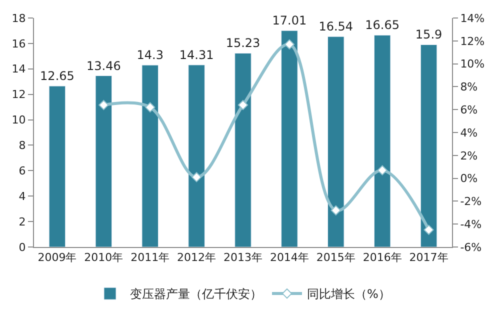  What do you see at coordinates (22, 196) in the screenshot?
I see `y-tick-label: 4` at bounding box center [22, 196].